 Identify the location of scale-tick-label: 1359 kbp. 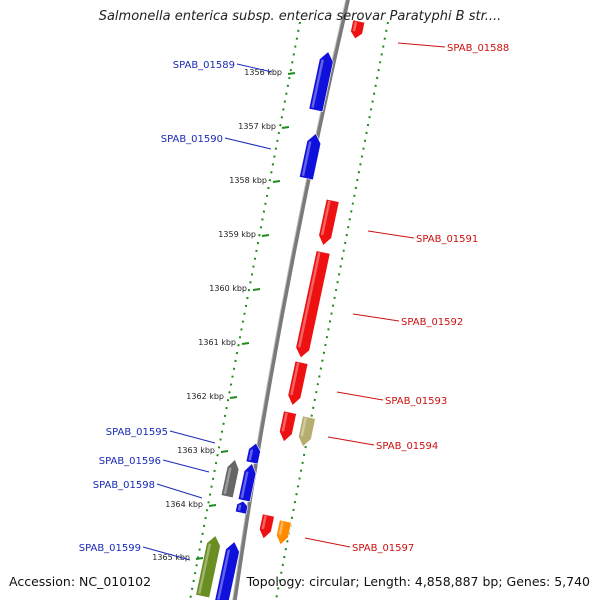
(237, 234).